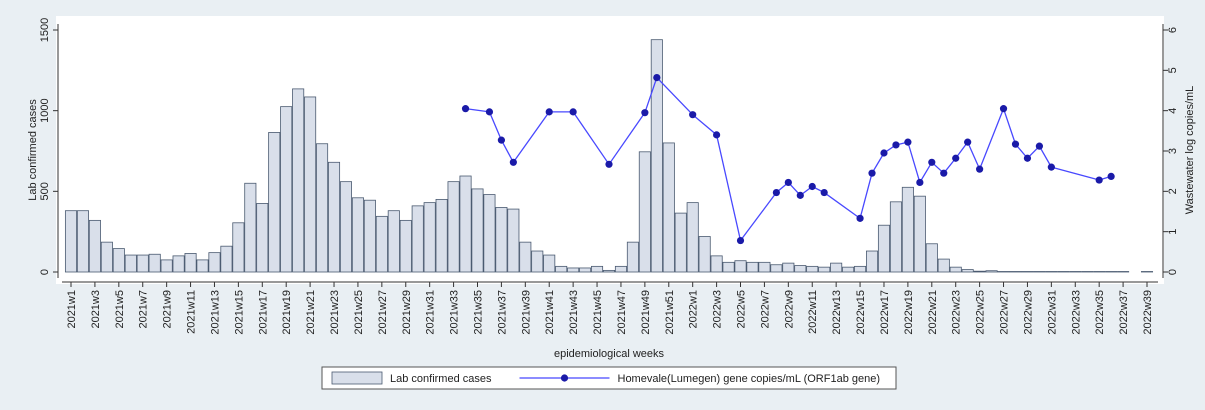  I want to click on x-tick-label: 2021w13, so click(215, 312).